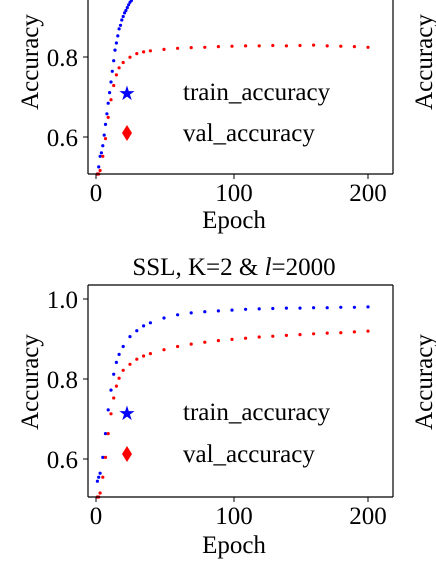 The width and height of the screenshot is (436, 564). Describe the element at coordinates (30, 62) in the screenshot. I see `top-y-axis-label: Accuracy` at that location.